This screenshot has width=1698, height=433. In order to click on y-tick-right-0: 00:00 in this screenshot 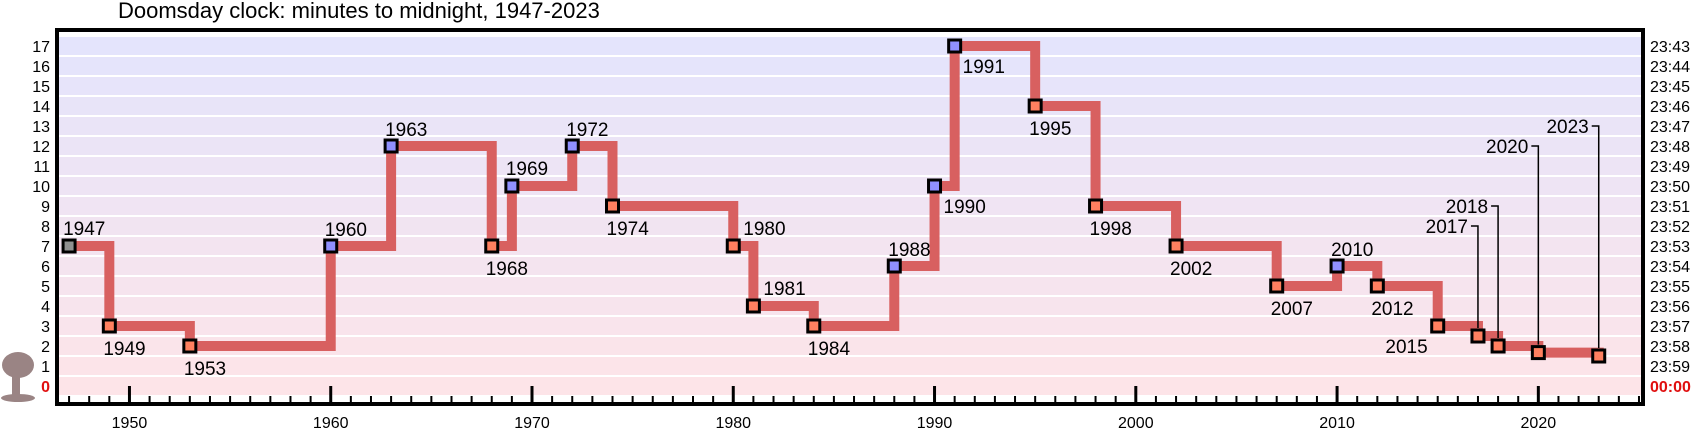, I will do `click(1670, 387)`.